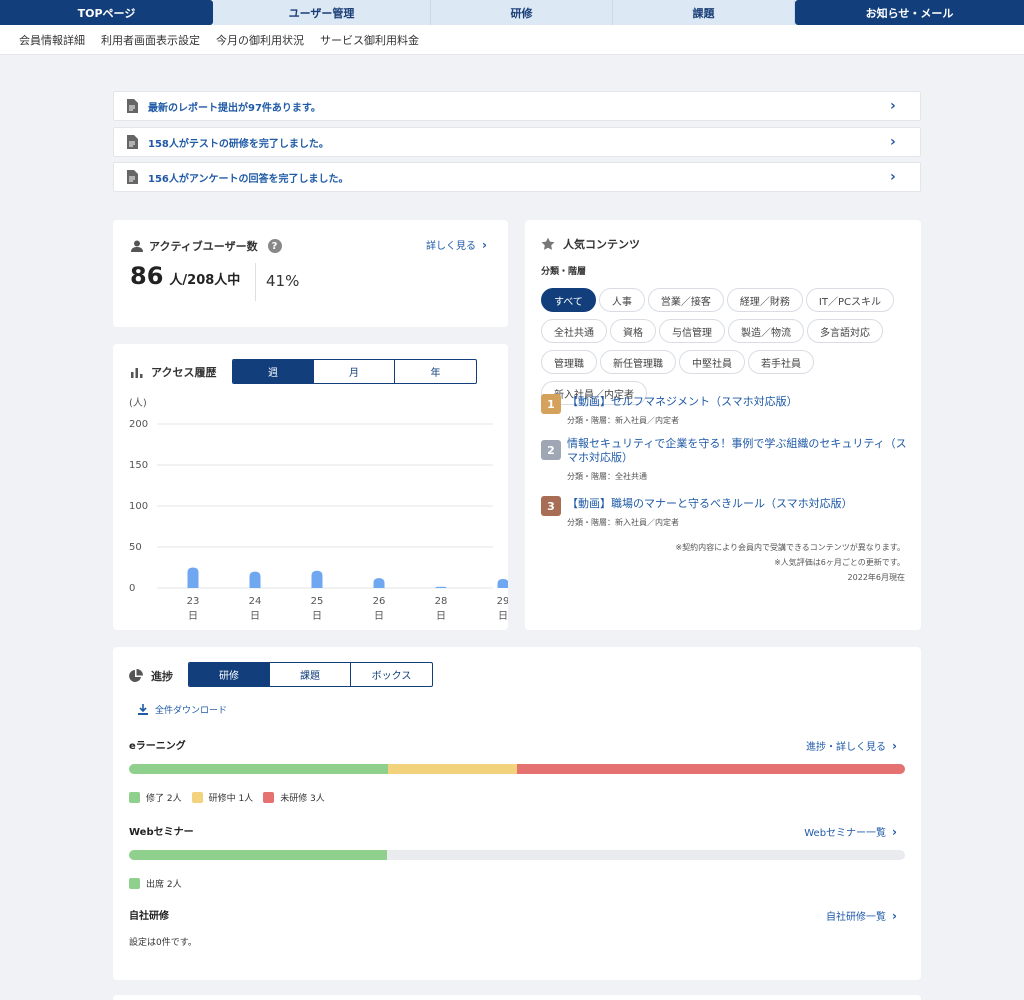  I want to click on elearning-link-label: 進捗・詳しく見る, so click(846, 747).